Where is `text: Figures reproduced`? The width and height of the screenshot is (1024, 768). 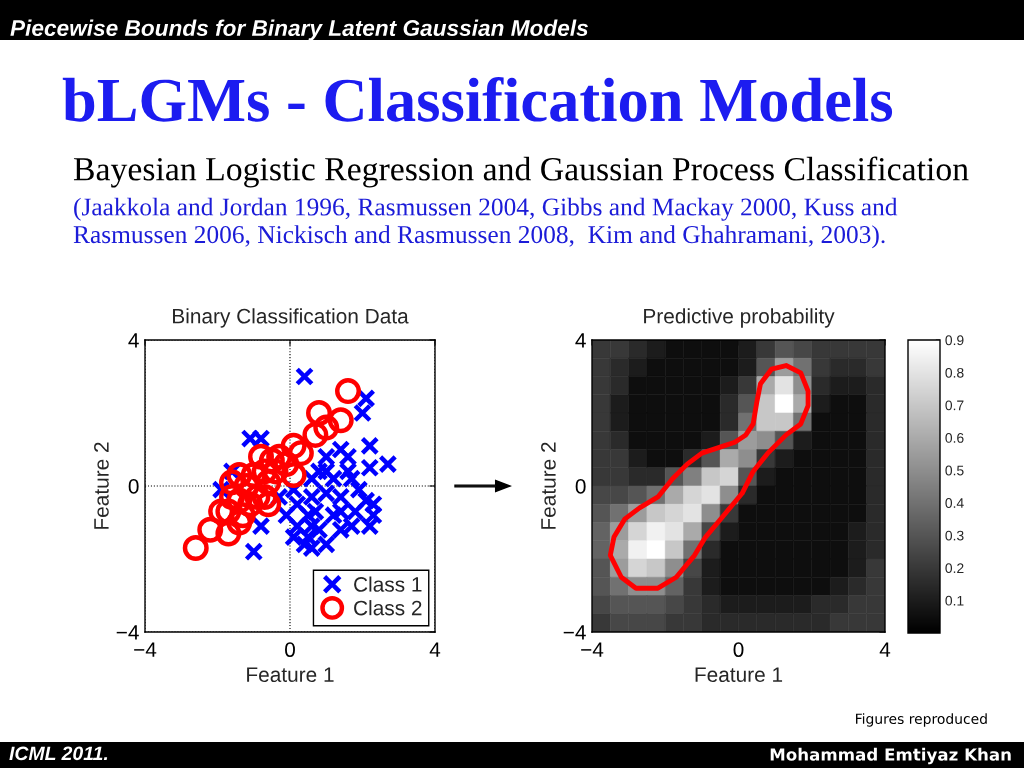
text: Figures reproduced is located at coordinates (921, 720).